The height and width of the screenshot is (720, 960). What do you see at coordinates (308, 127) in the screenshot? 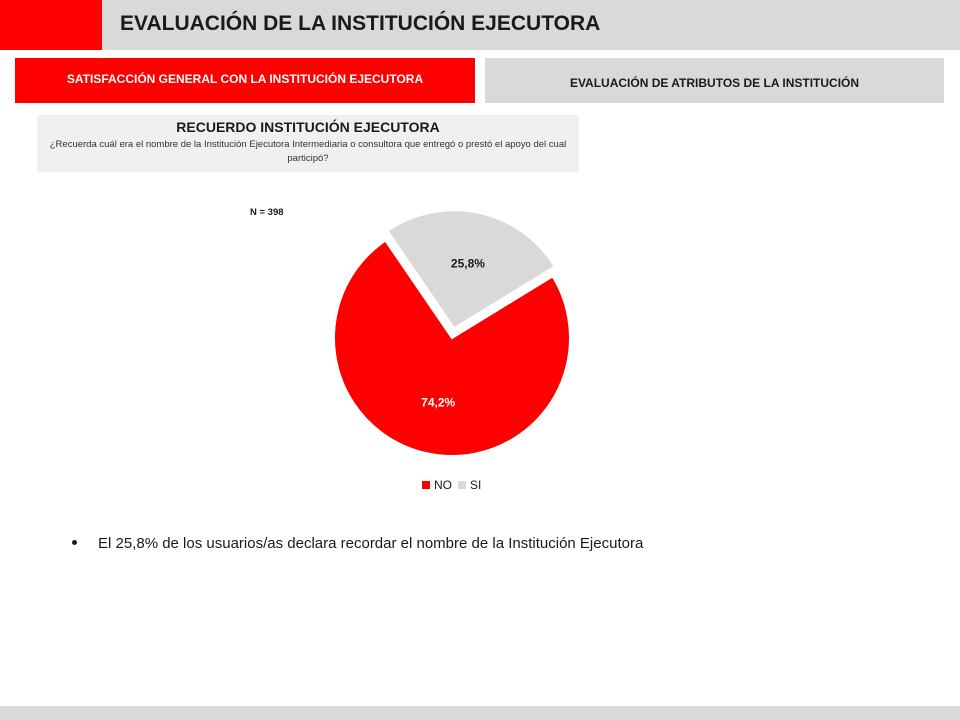
I see `question-title: RECUERDO INSTITUCIÓN EJECUTORA` at bounding box center [308, 127].